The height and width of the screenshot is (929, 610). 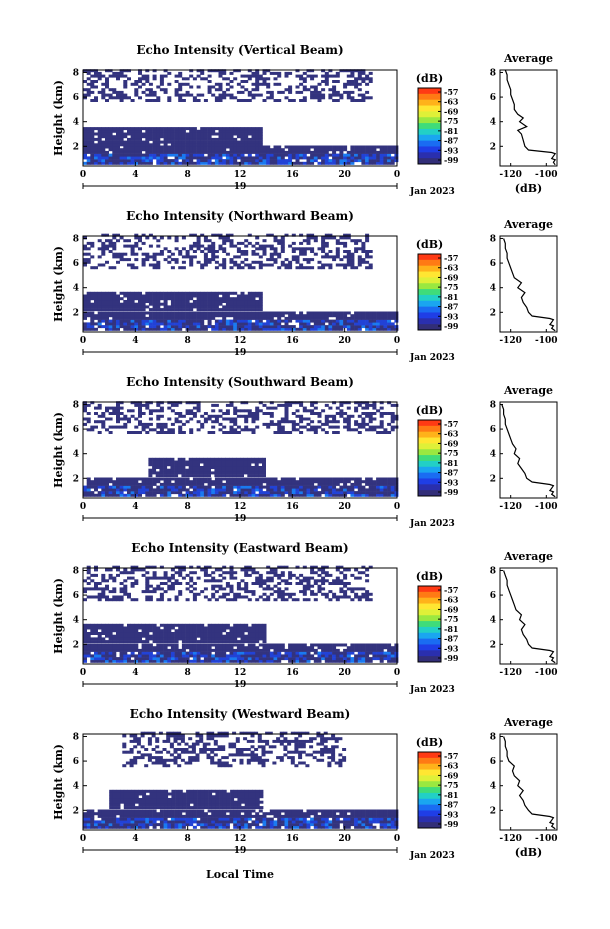 I want to click on colorbar-step, so click(x=429, y=143).